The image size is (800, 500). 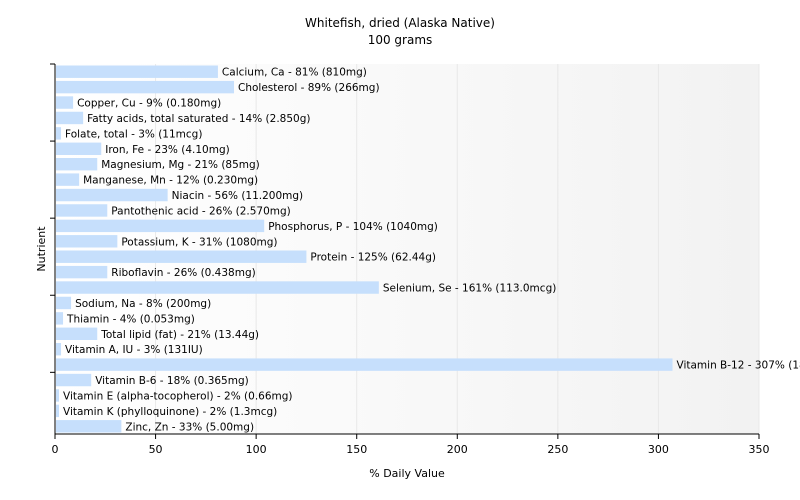 I want to click on x-axis-label: % Daily Value, so click(x=407, y=473).